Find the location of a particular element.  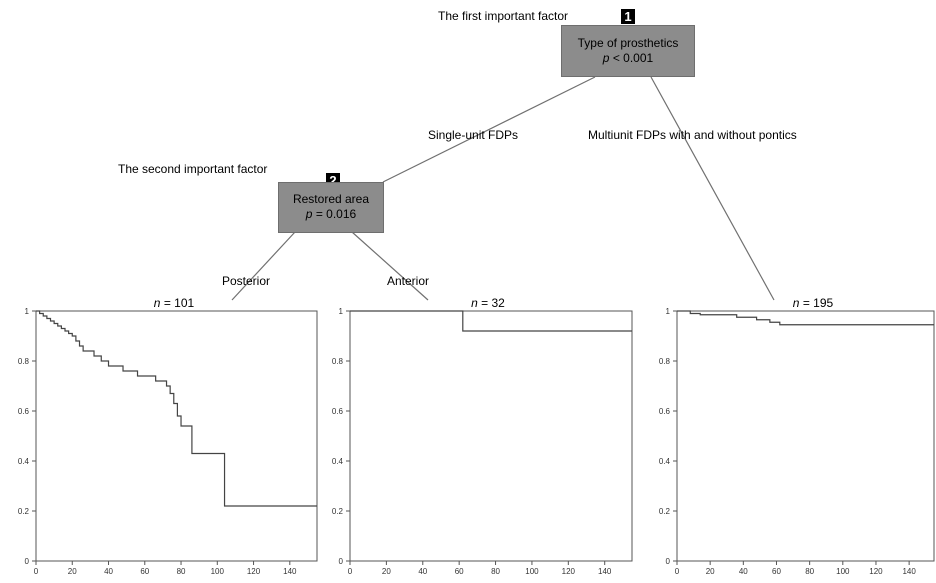

edge-label-anterior: Anterior is located at coordinates (408, 281).